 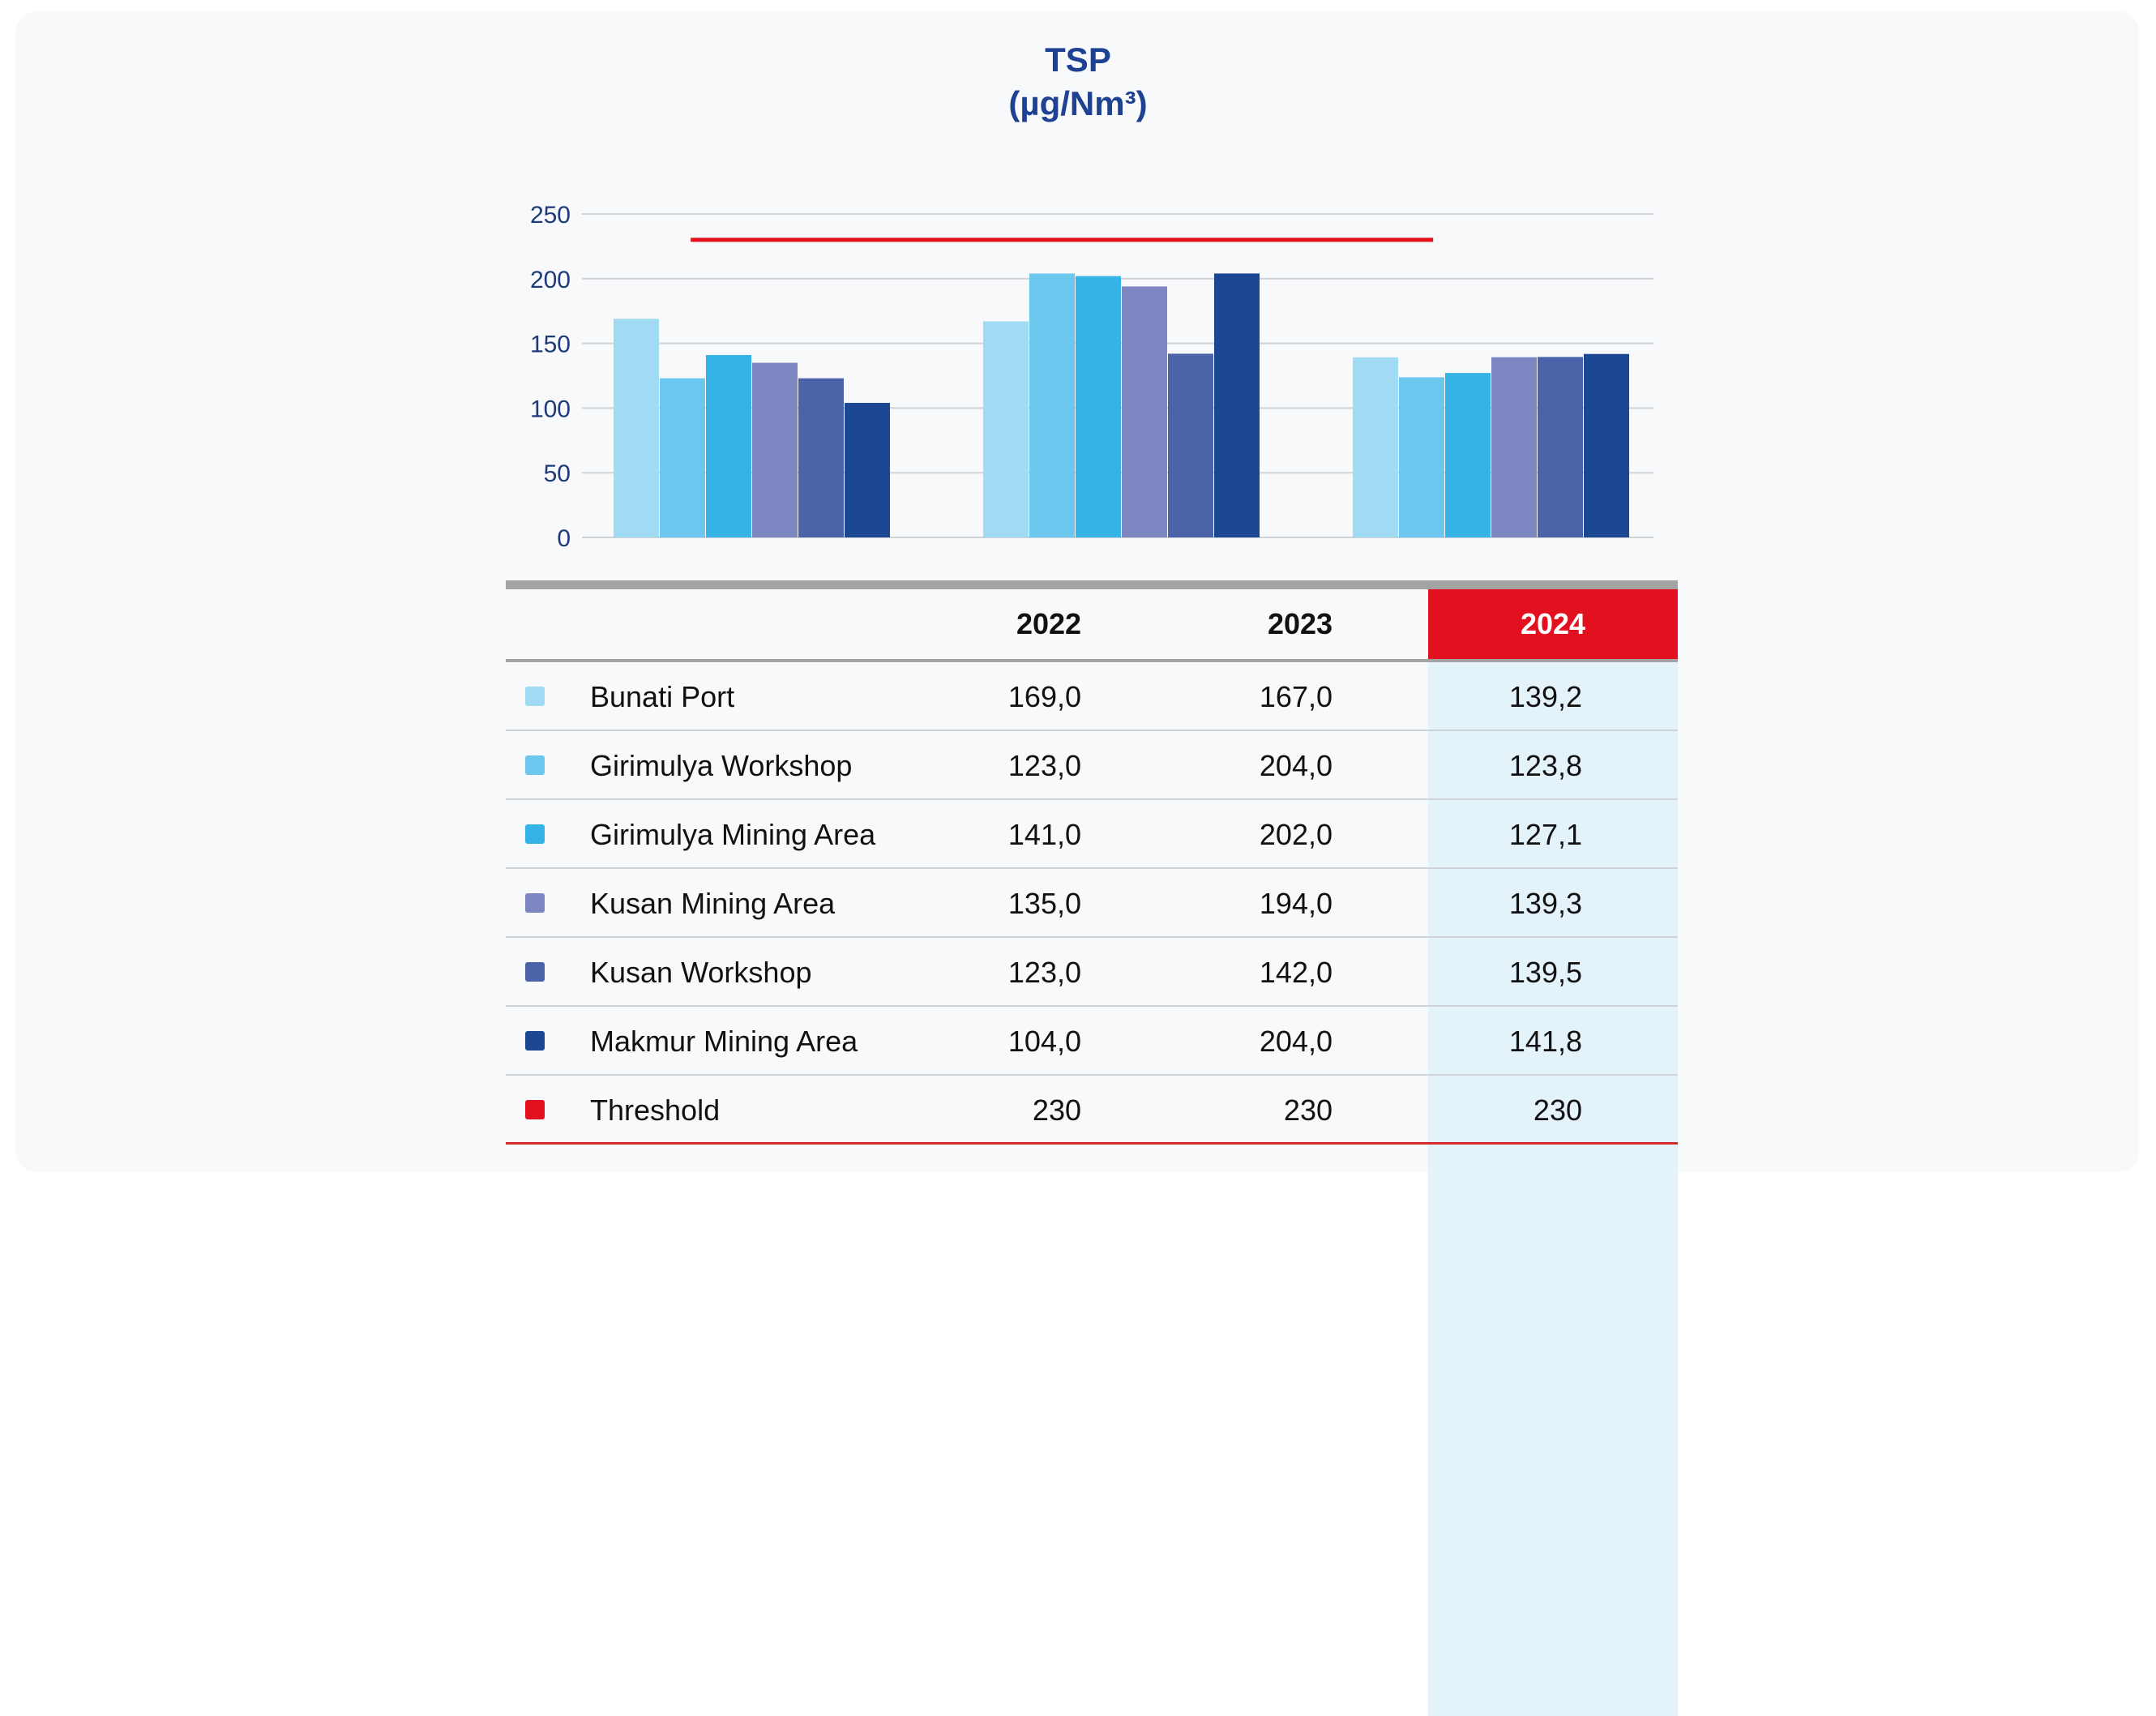 I want to click on value-2022: 230, so click(x=1056, y=1110).